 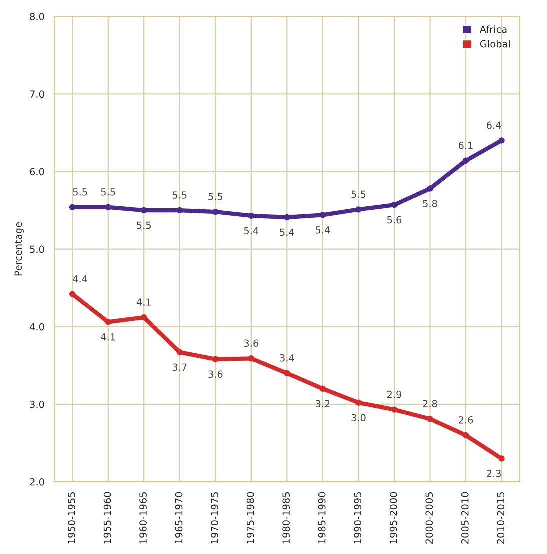 I want to click on y-tick-label: 7.0, so click(x=37, y=94).